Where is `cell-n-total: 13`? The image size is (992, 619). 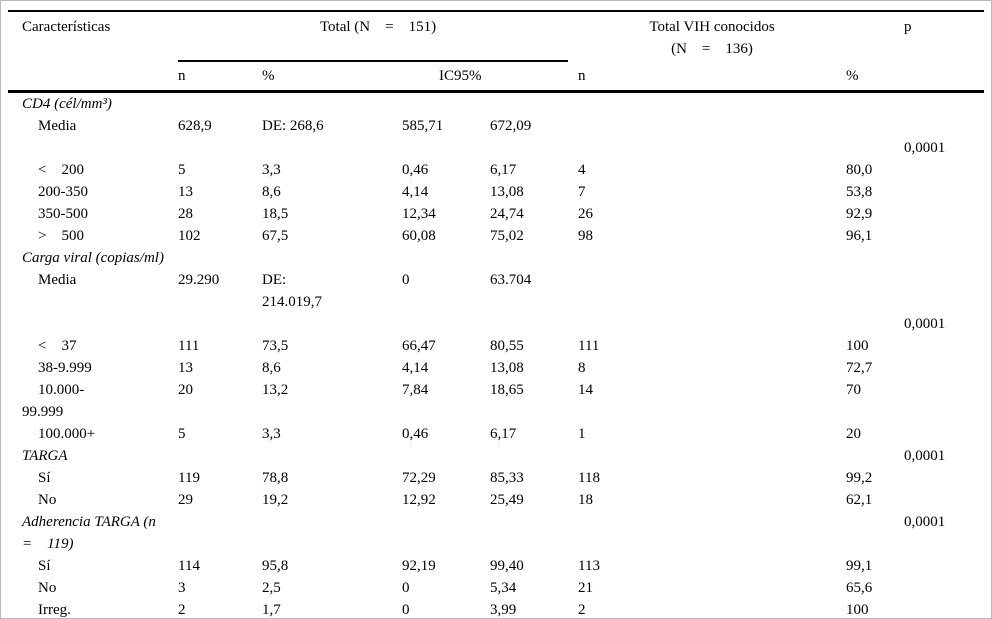 cell-n-total: 13 is located at coordinates (185, 368).